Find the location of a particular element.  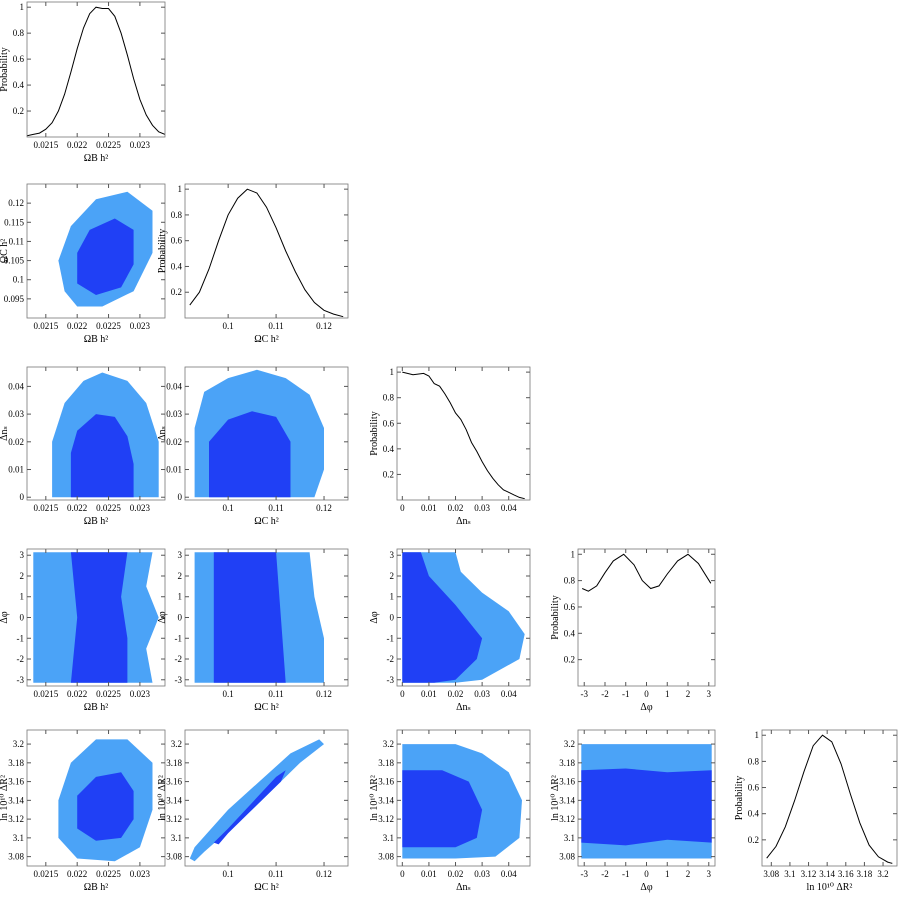

x-tick-label: 1 is located at coordinates (667, 694).